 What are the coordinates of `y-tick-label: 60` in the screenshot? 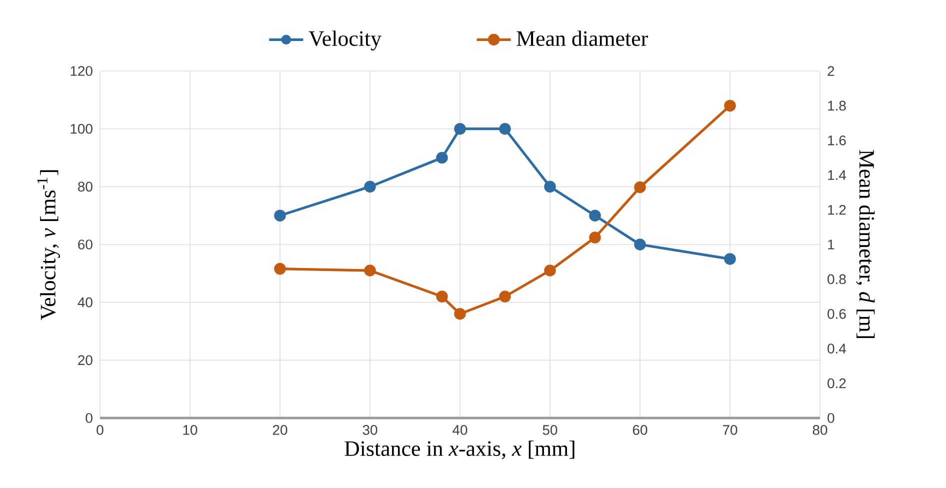 It's located at (85, 245).